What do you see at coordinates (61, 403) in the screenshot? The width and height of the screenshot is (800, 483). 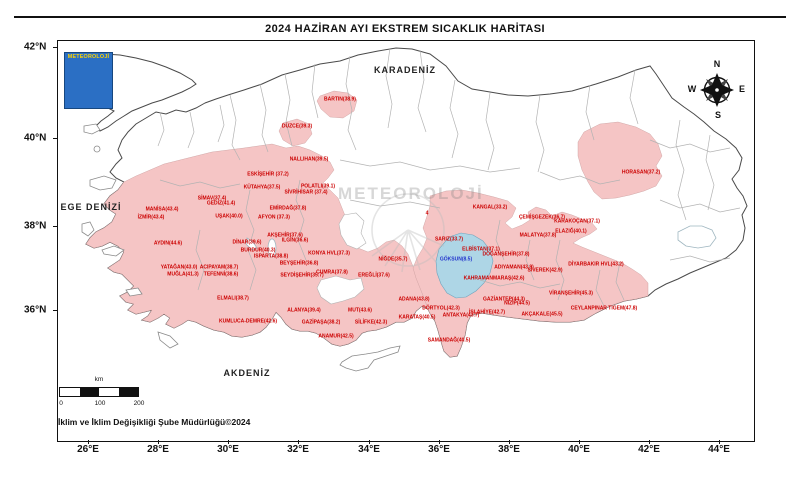 I see `scale-tick-0: 0` at bounding box center [61, 403].